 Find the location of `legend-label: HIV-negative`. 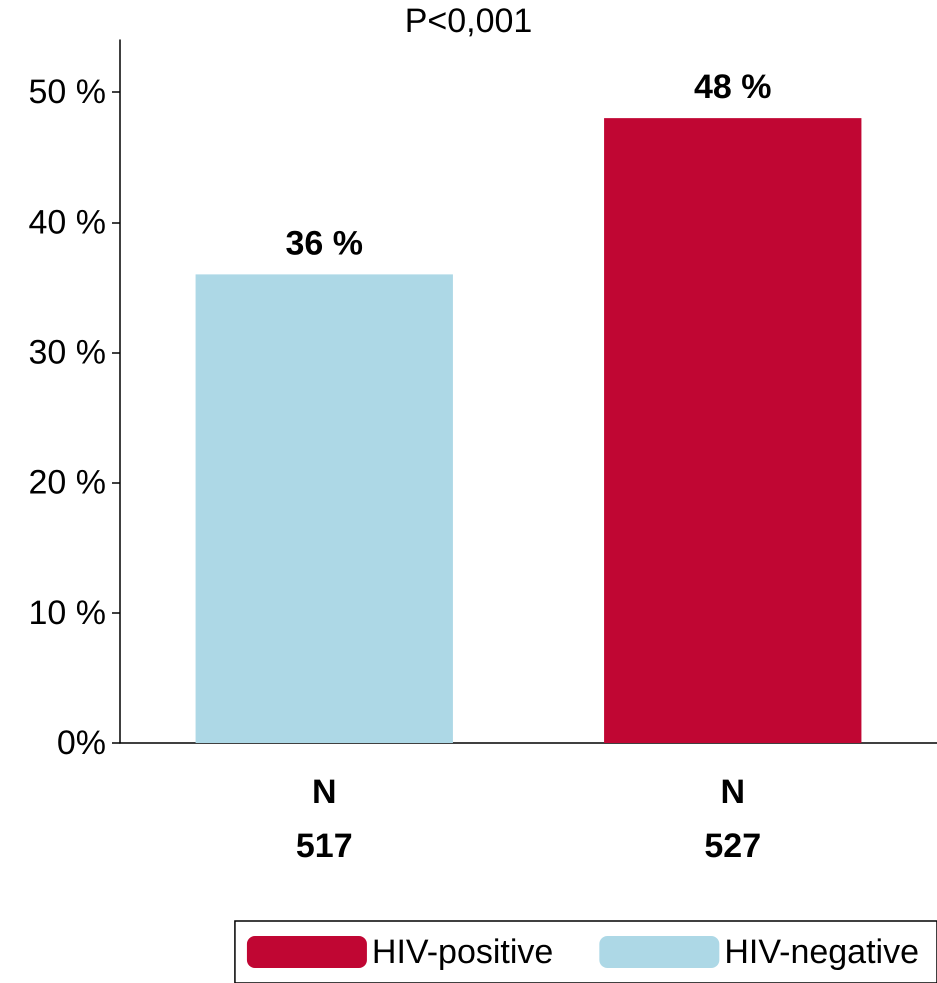

legend-label: HIV-negative is located at coordinates (821, 952).